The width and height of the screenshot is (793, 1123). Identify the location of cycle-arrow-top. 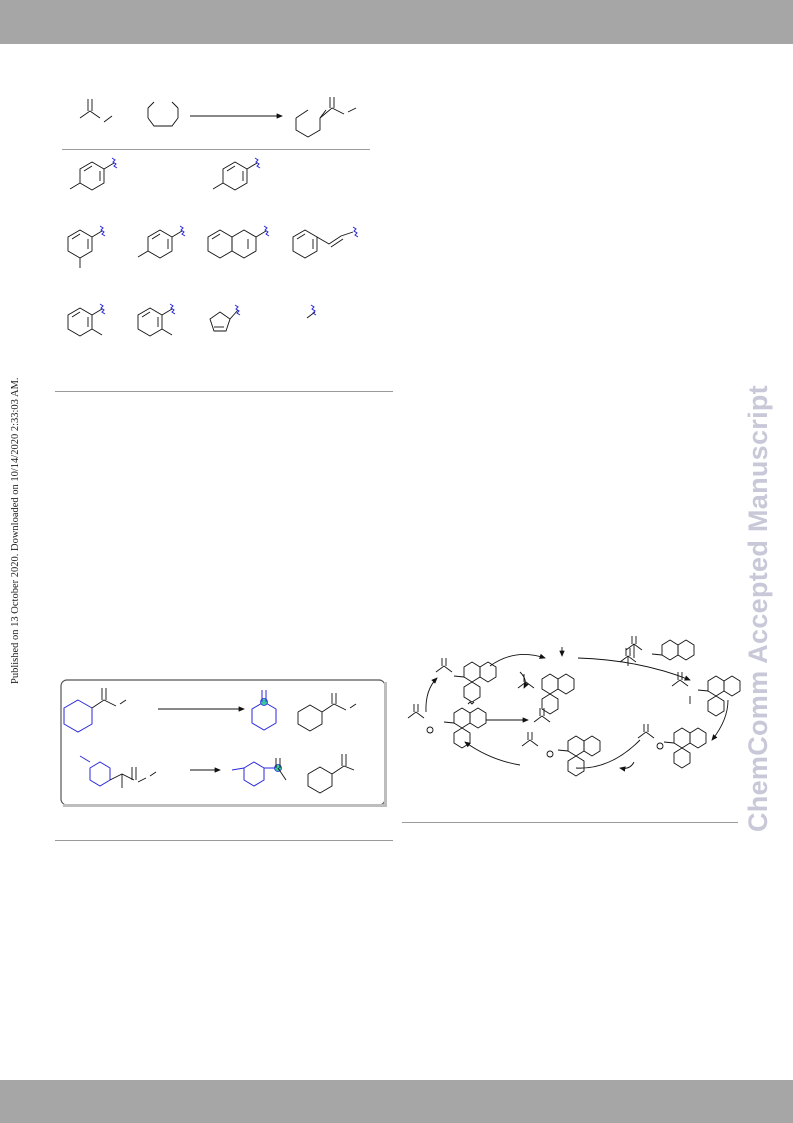
(634, 669).